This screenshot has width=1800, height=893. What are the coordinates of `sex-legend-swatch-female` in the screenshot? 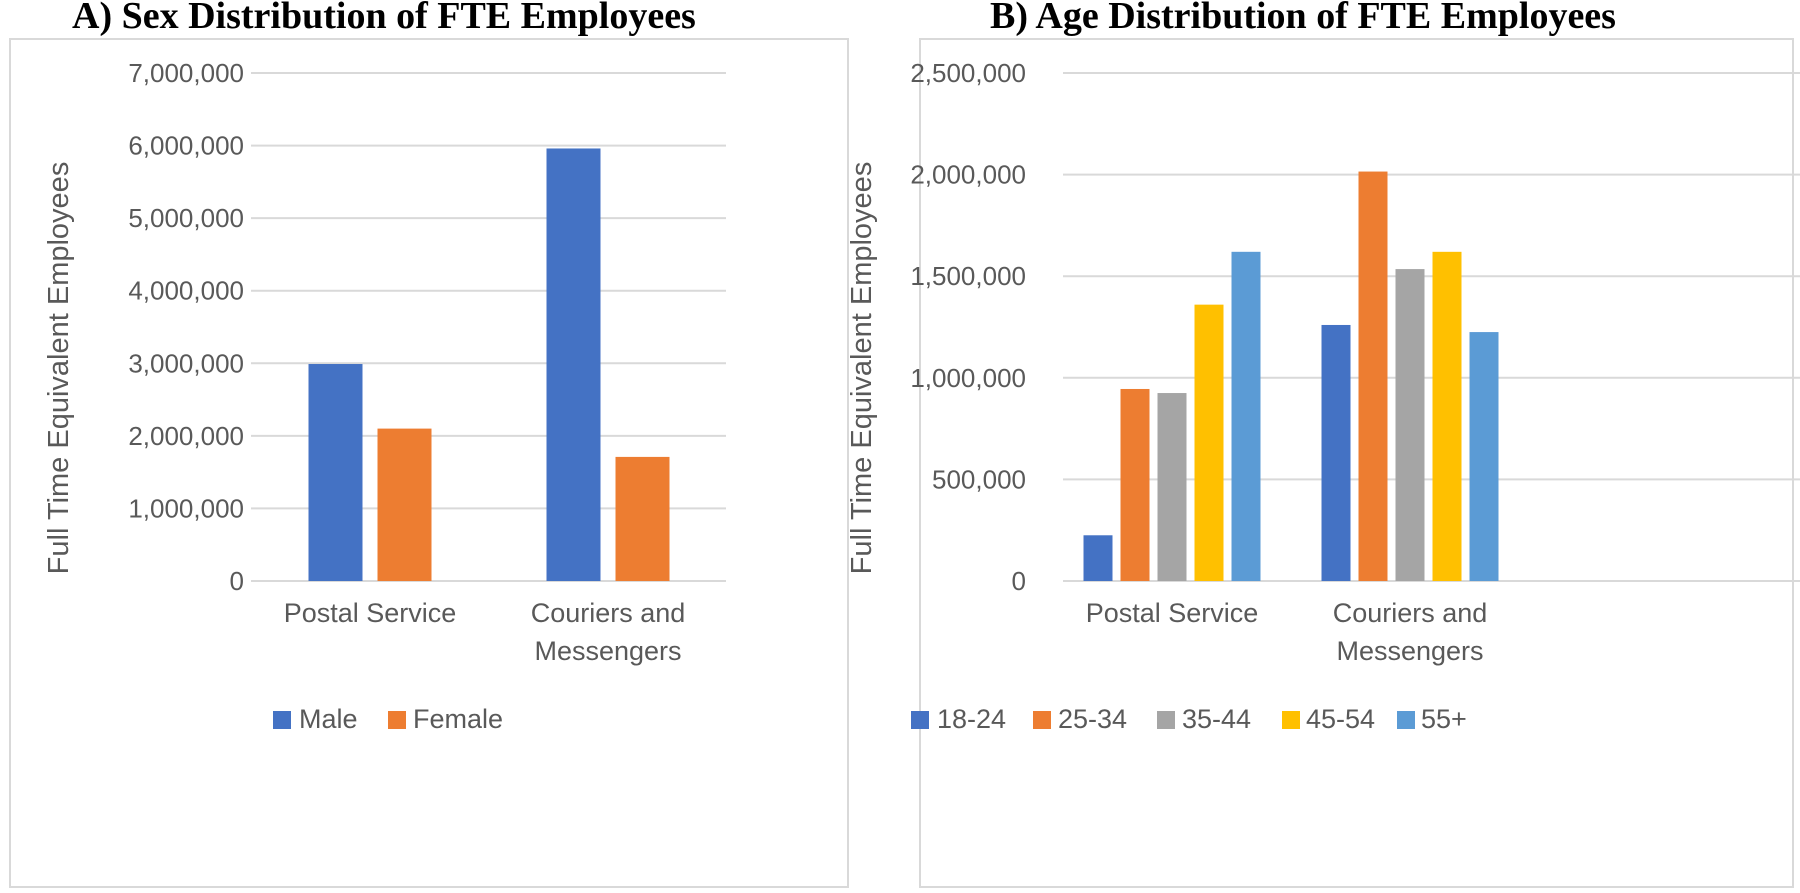 It's located at (397, 720).